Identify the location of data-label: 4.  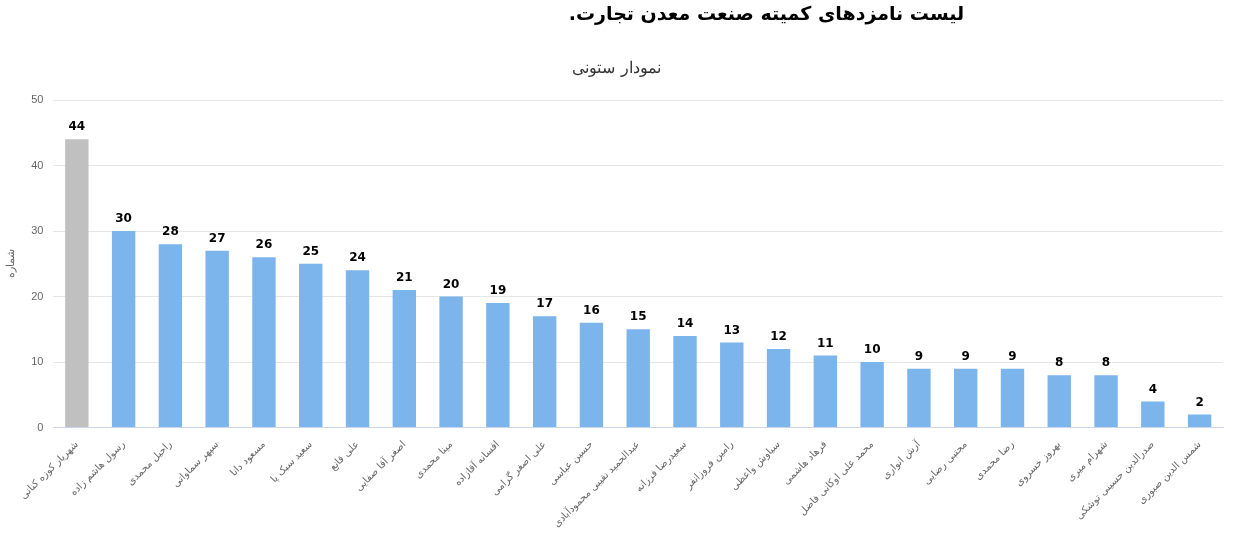
(1153, 388).